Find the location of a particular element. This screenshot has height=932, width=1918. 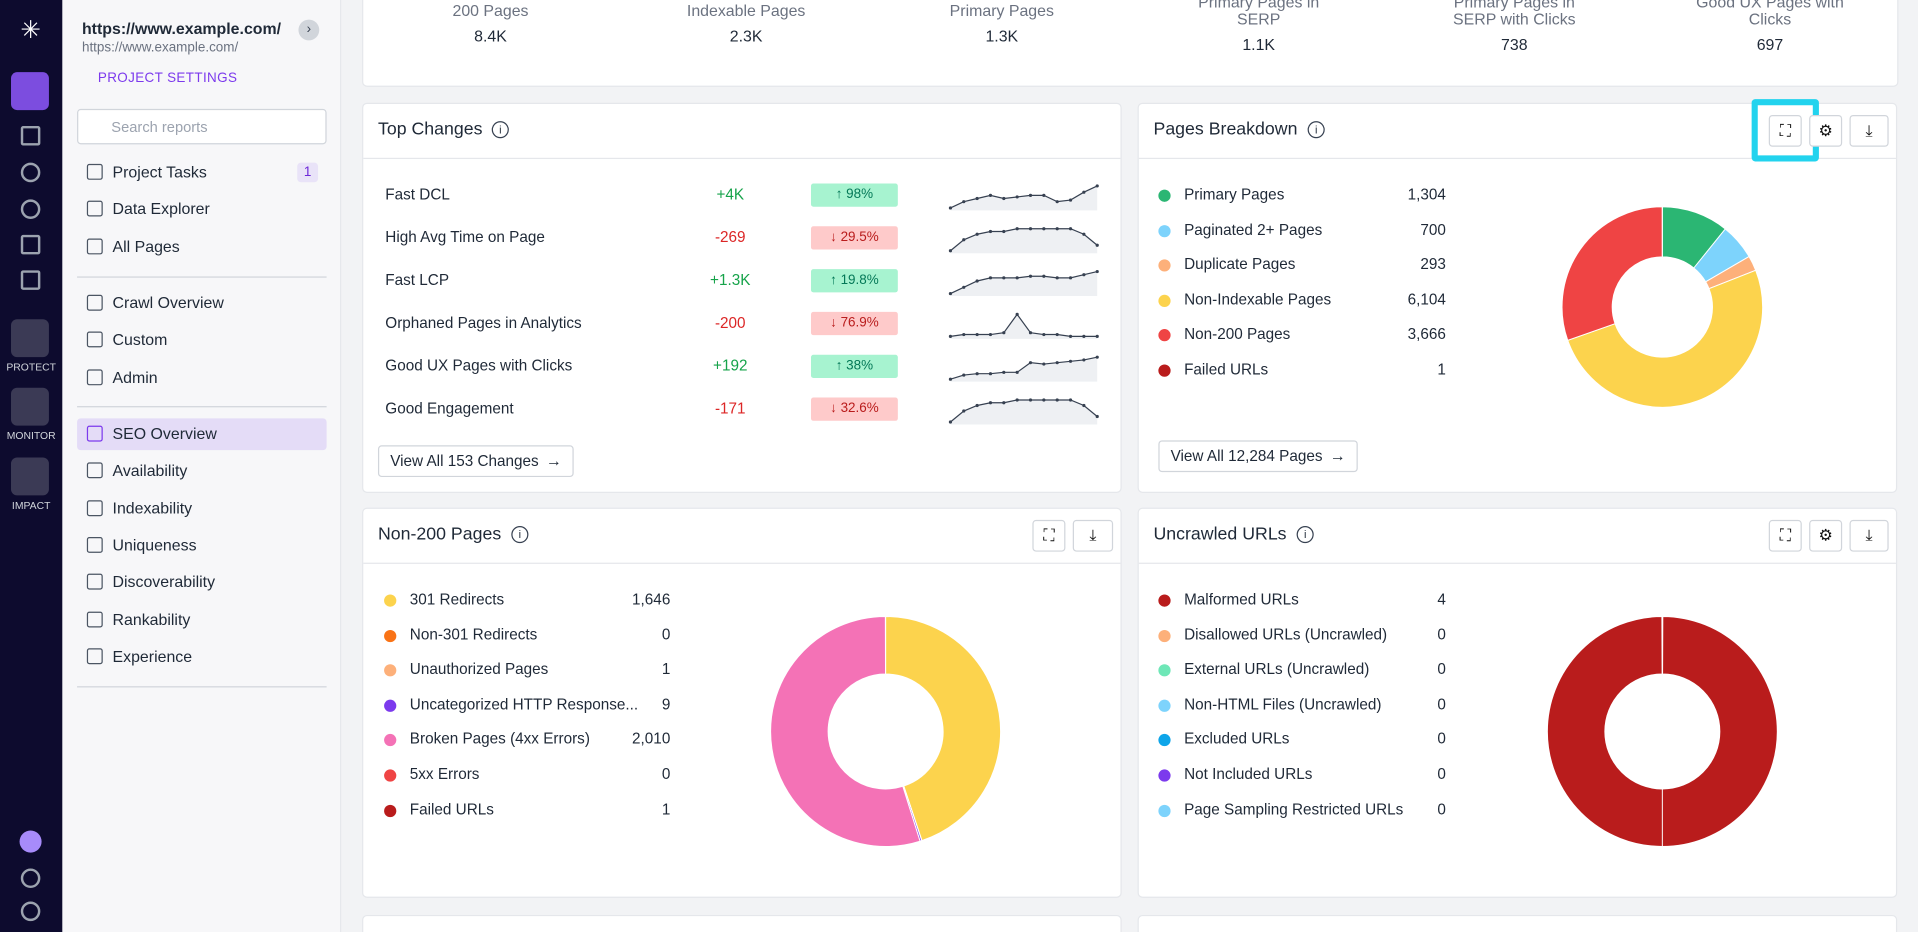

nav-item: SEO Overview is located at coordinates (202, 434).